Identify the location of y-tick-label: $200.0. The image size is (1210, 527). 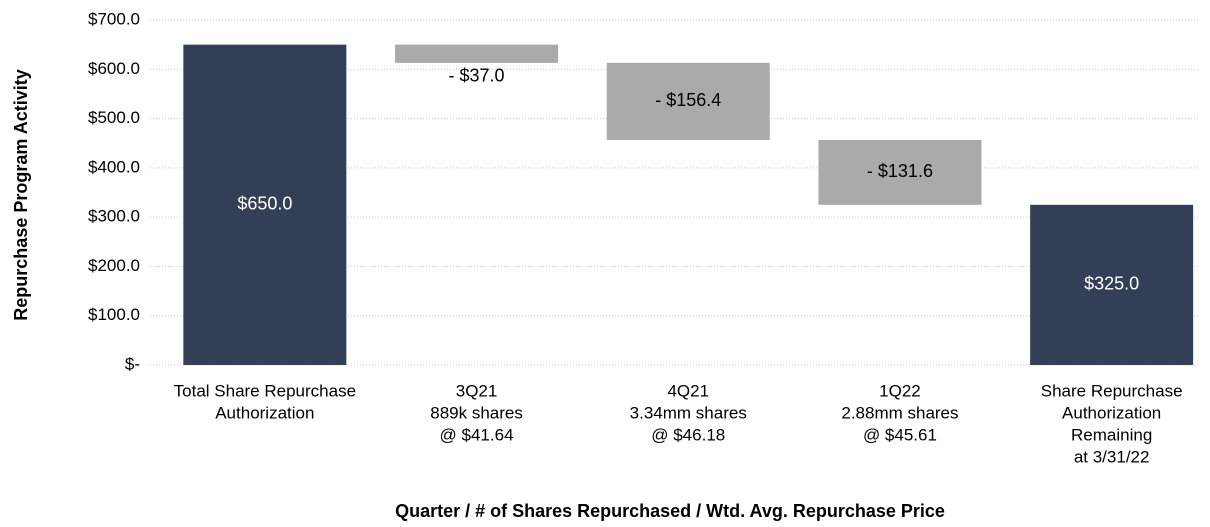
(114, 265).